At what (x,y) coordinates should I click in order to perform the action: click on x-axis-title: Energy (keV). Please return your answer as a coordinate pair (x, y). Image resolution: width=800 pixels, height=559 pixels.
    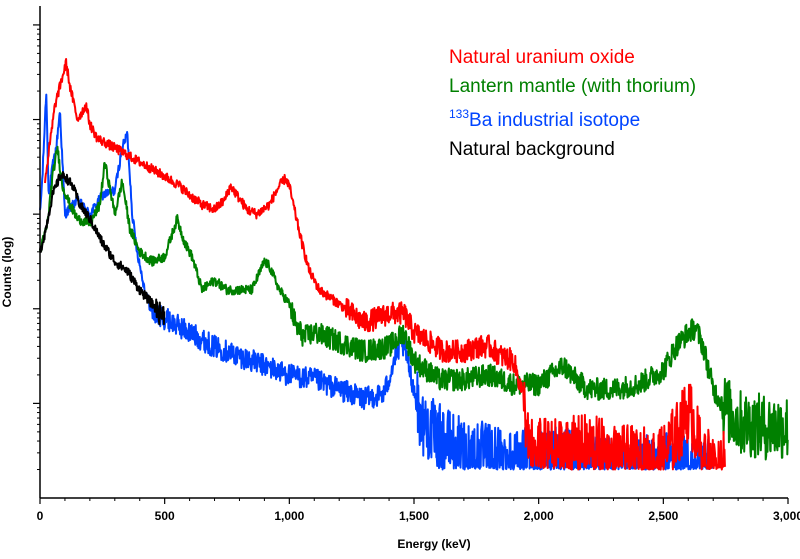
    Looking at the image, I should click on (433, 544).